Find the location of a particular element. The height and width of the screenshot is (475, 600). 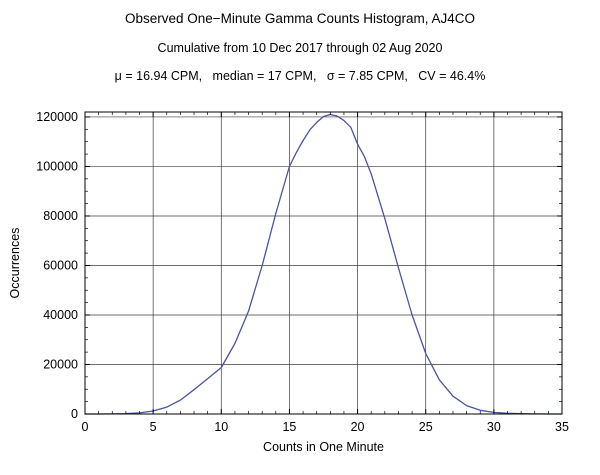

y-tick-label: 120000 is located at coordinates (57, 117).